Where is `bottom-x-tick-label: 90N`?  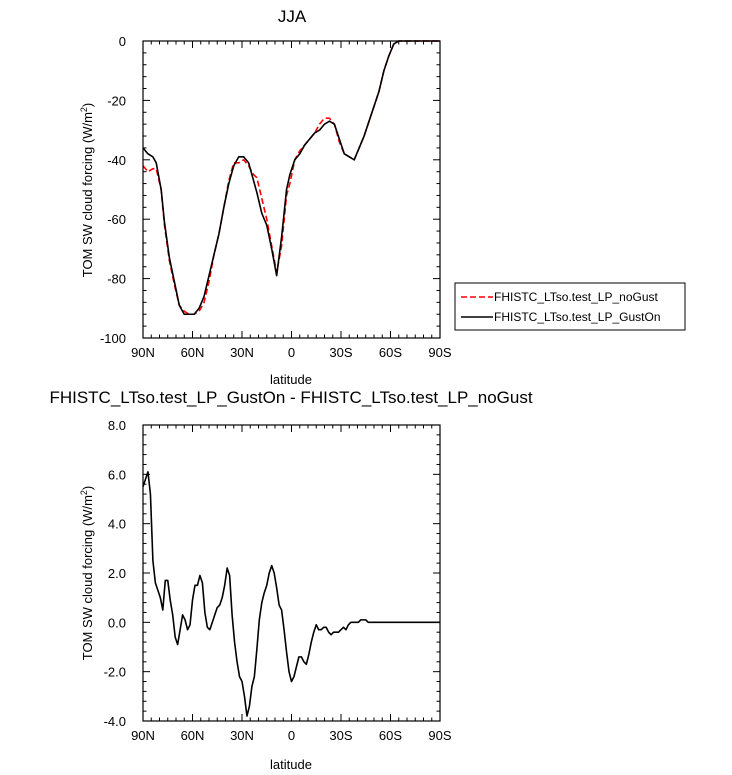 bottom-x-tick-label: 90N is located at coordinates (143, 735).